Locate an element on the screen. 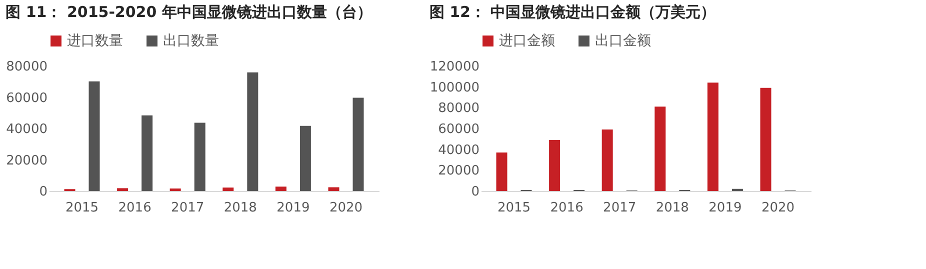 The width and height of the screenshot is (926, 269). legend-label: 出口数量 is located at coordinates (191, 41).